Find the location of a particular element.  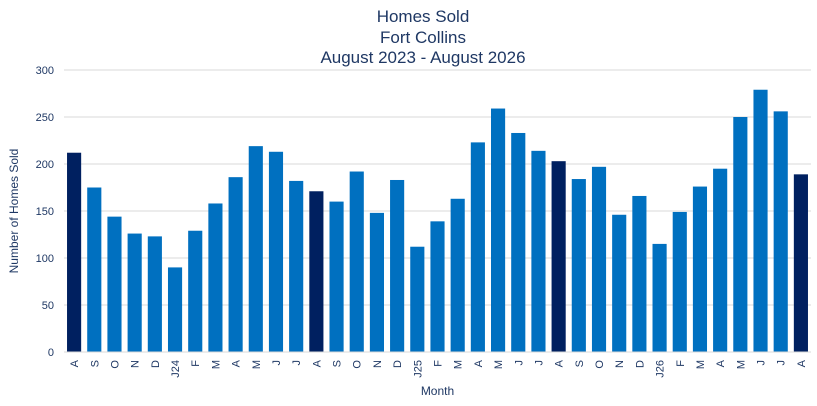

x-tick-label: J25 is located at coordinates (418, 369).